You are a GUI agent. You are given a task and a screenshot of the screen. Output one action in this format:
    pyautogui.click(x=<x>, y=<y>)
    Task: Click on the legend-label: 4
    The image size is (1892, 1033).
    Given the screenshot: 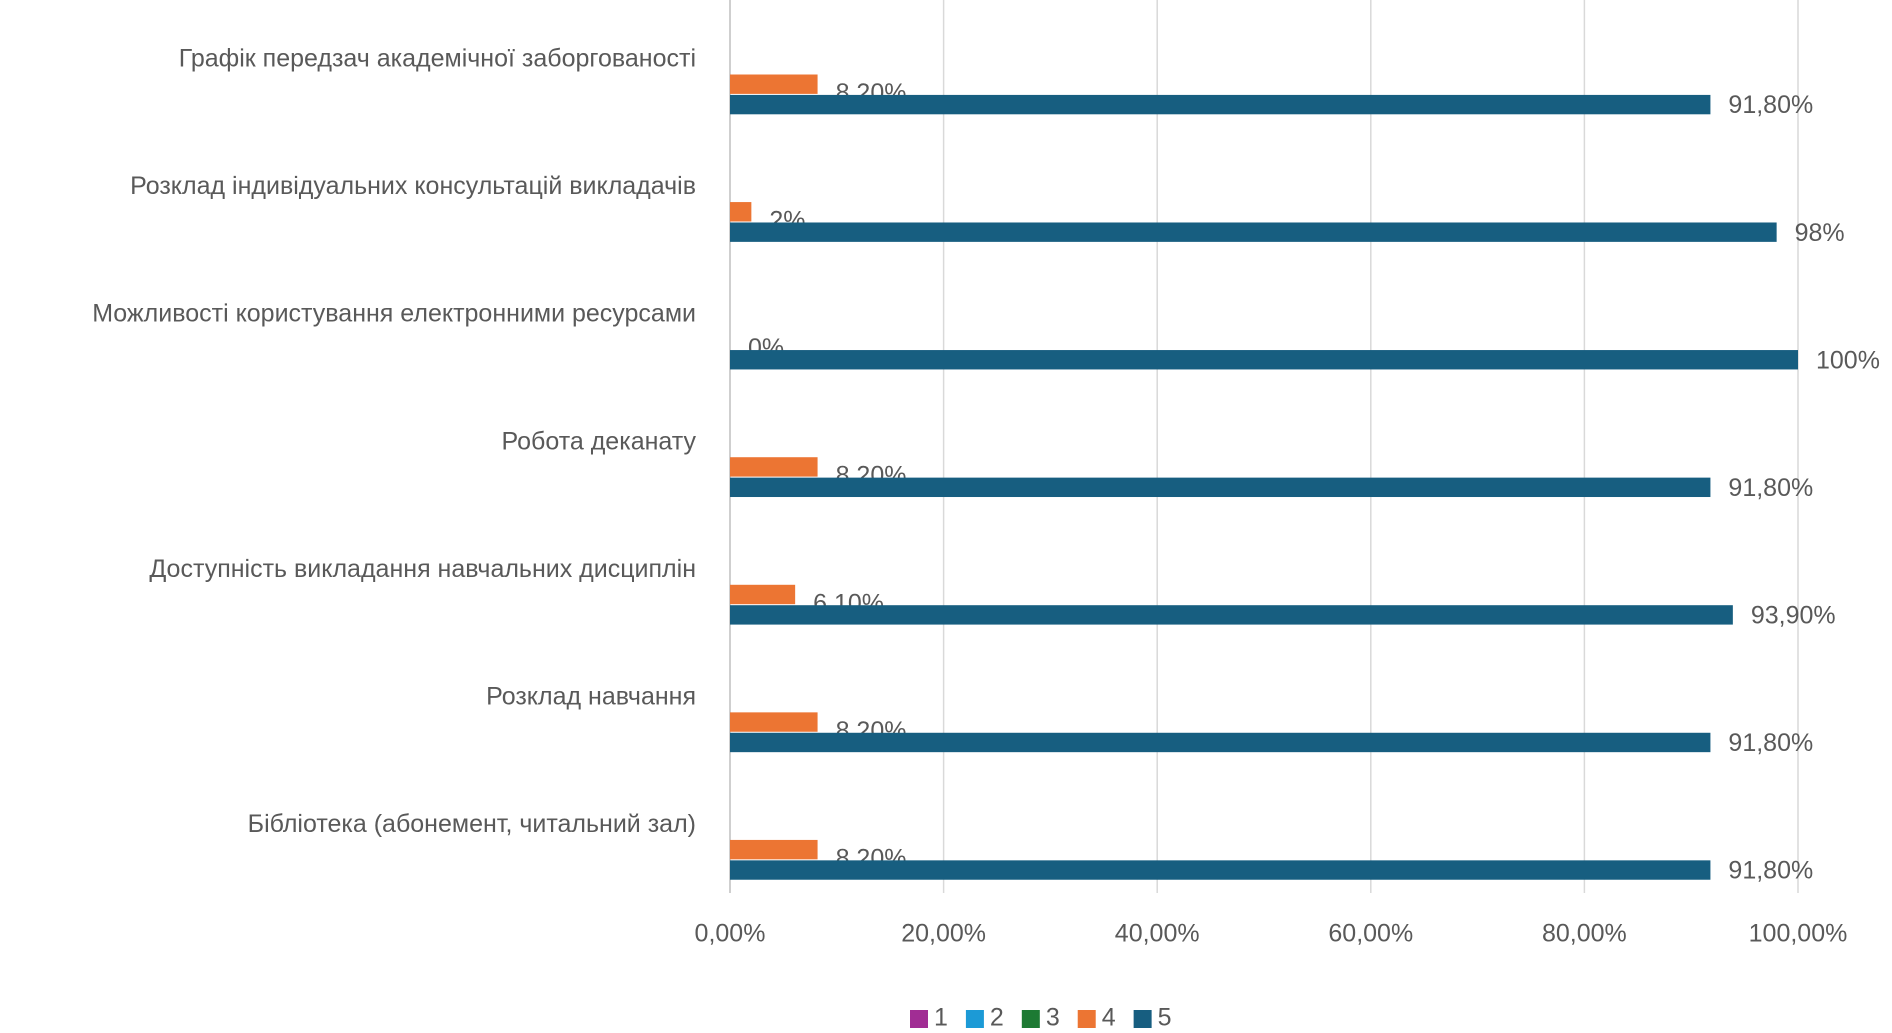 What is the action you would take?
    pyautogui.click(x=1109, y=1018)
    